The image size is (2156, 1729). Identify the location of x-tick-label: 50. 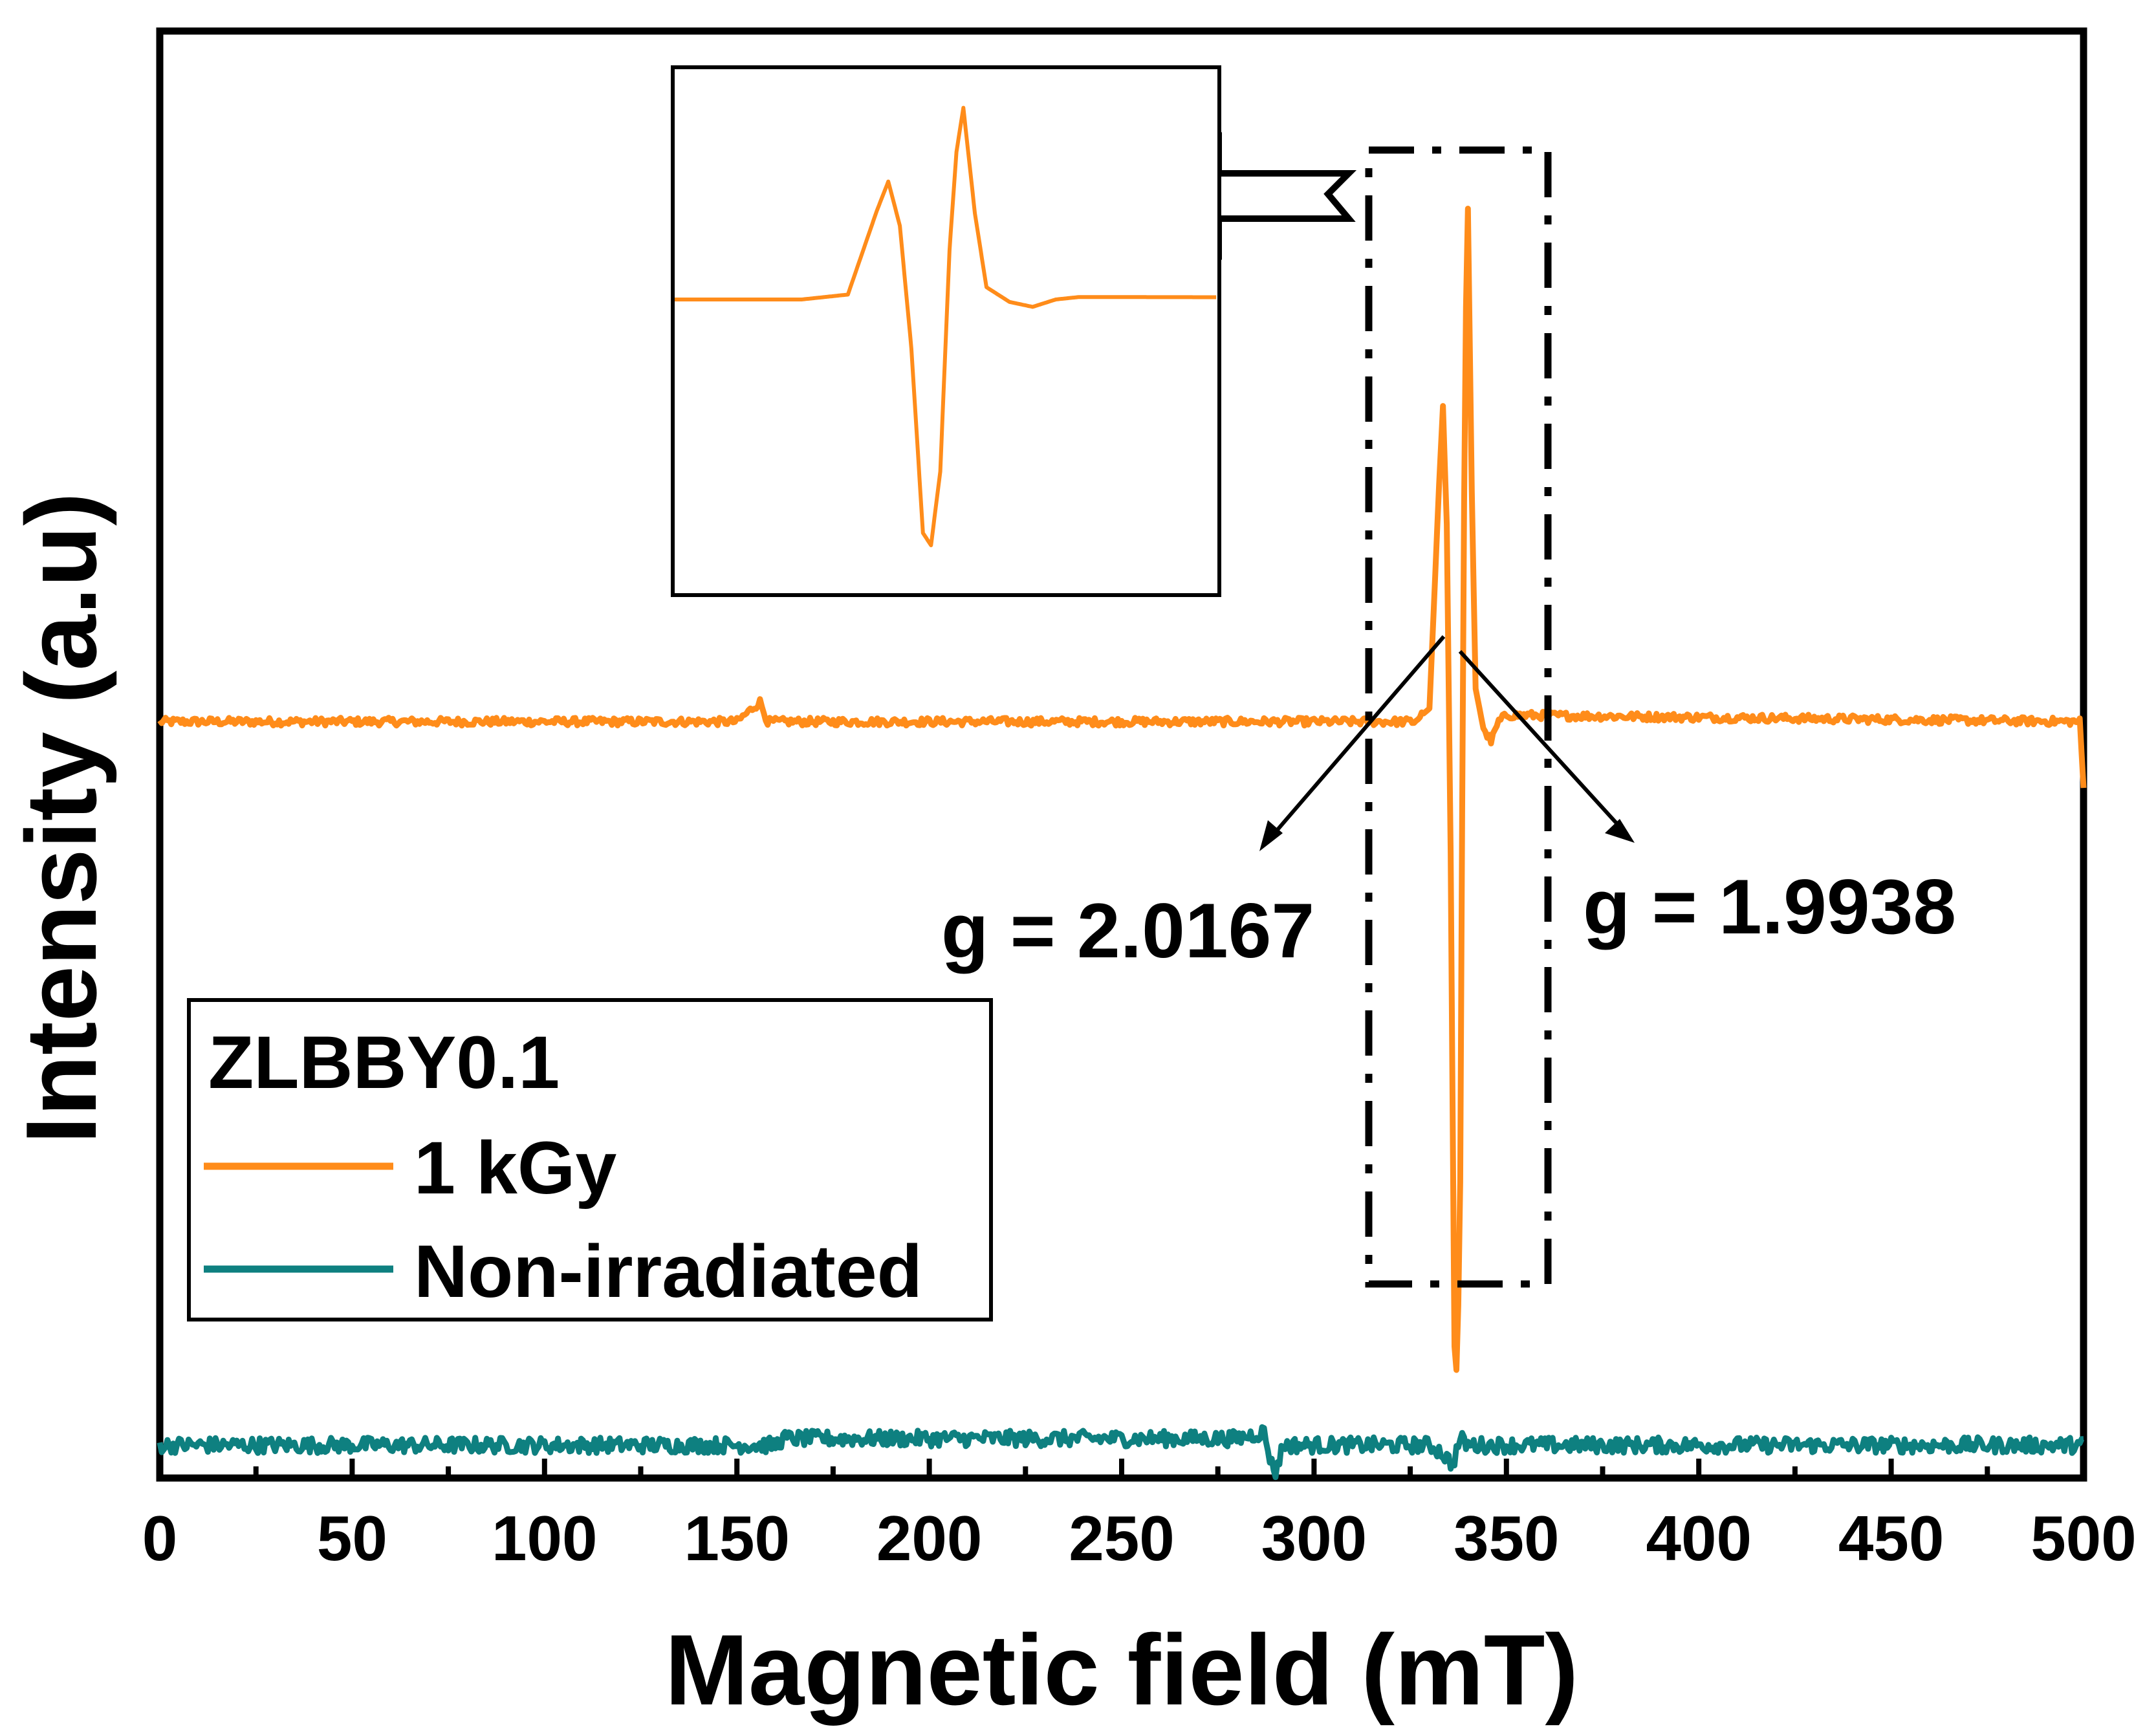
(352, 1538).